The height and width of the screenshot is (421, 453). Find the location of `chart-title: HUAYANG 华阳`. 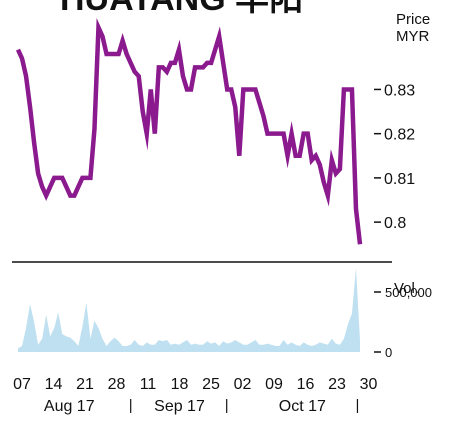

chart-title: HUAYANG 华阳 is located at coordinates (181, 9).